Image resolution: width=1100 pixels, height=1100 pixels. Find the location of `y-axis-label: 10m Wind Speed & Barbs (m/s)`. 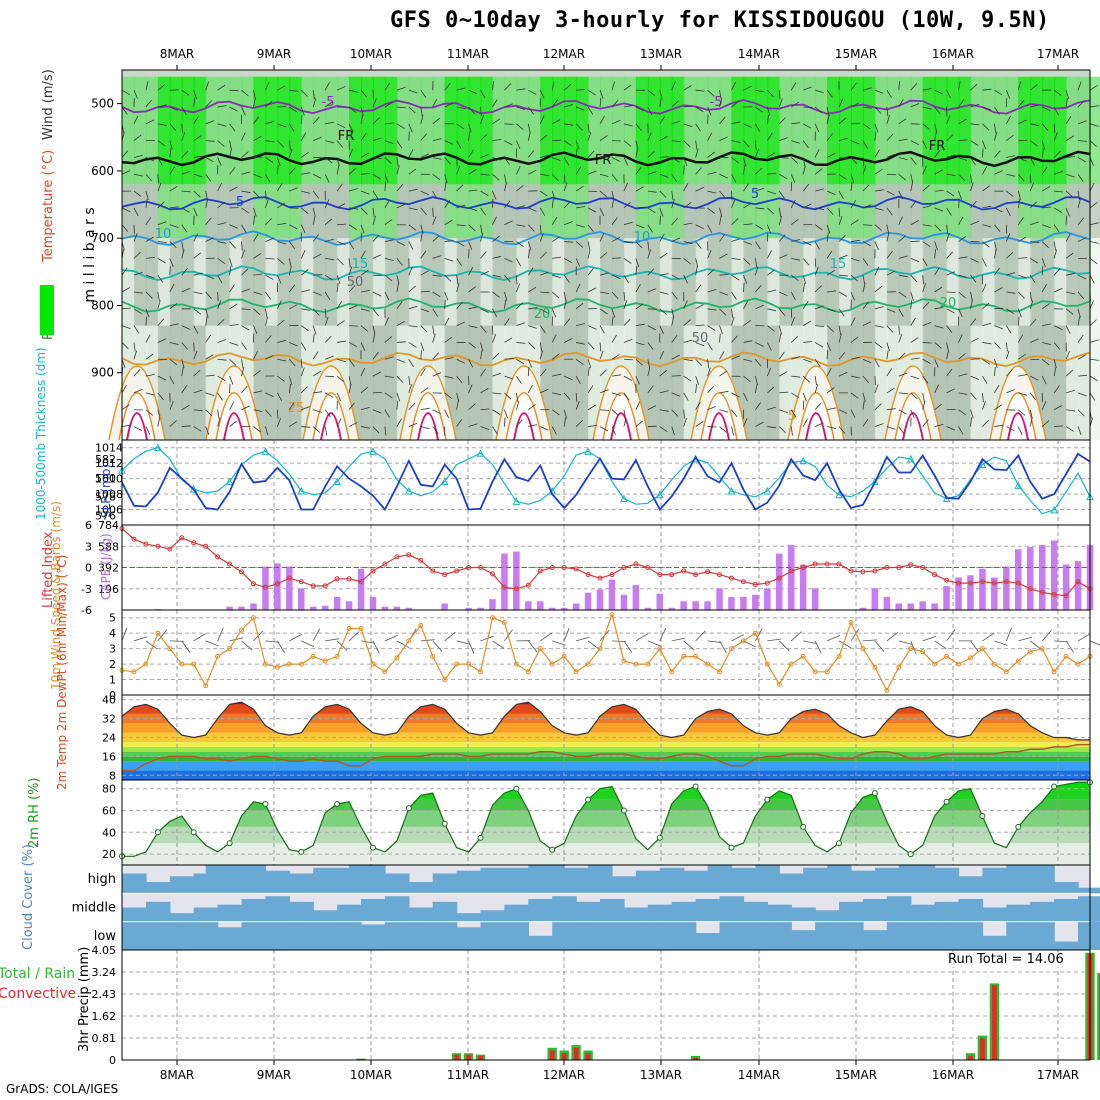

y-axis-label: 10m Wind Speed & Barbs (m/s) is located at coordinates (56, 595).